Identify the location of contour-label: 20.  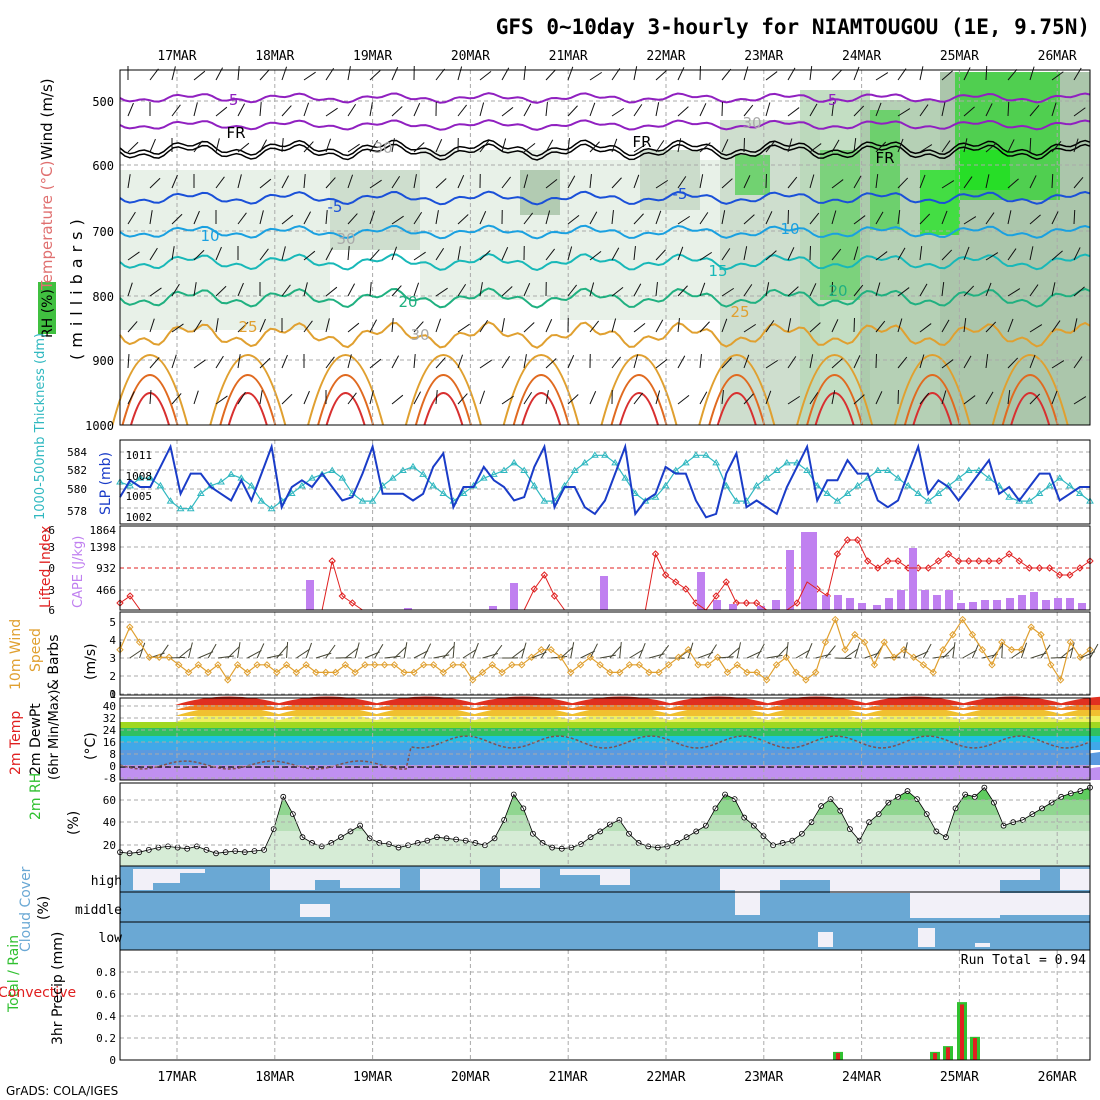
(837, 291).